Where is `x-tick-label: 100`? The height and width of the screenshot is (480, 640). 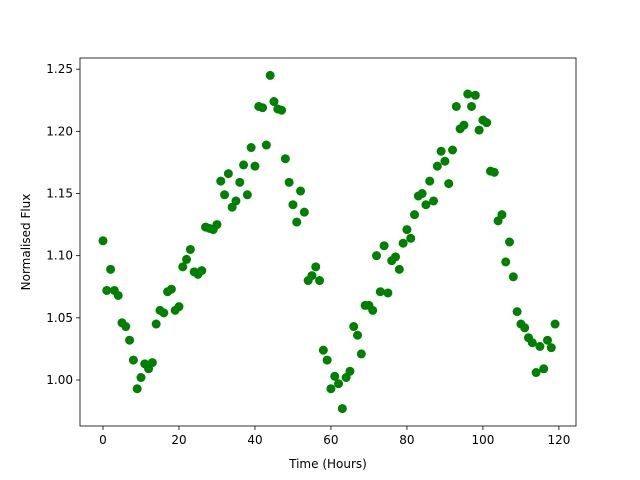 x-tick-label: 100 is located at coordinates (482, 440).